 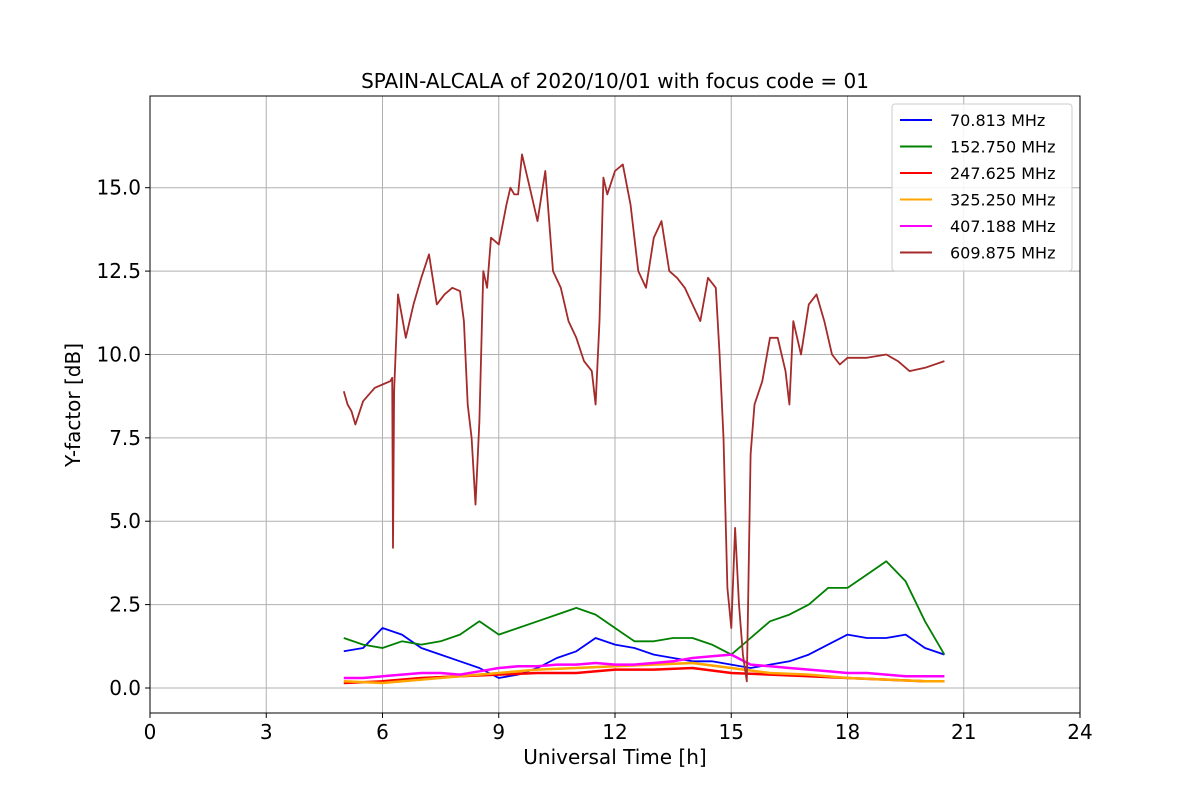 What do you see at coordinates (1079, 732) in the screenshot?
I see `x-tick-label: 24` at bounding box center [1079, 732].